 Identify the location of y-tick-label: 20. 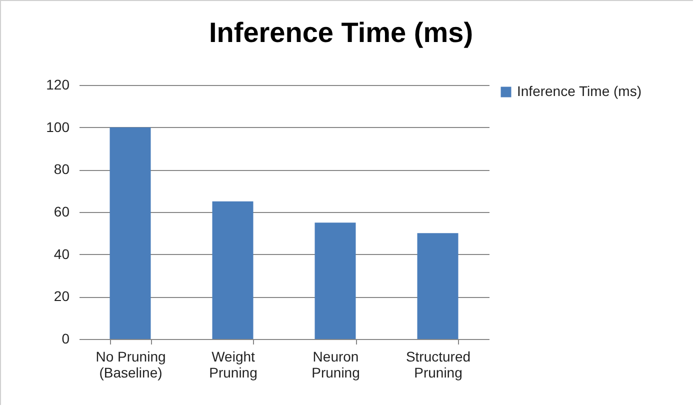
(62, 296).